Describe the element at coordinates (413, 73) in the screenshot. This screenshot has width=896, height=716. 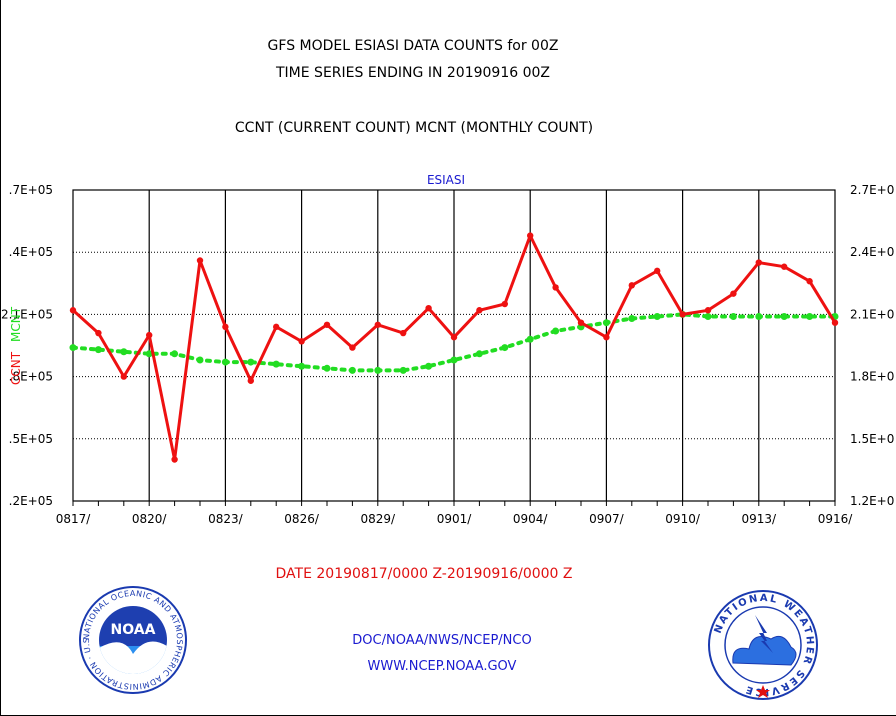
I see `page-title-line2: TIME SERIES ENDING IN 20190916 00Z` at that location.